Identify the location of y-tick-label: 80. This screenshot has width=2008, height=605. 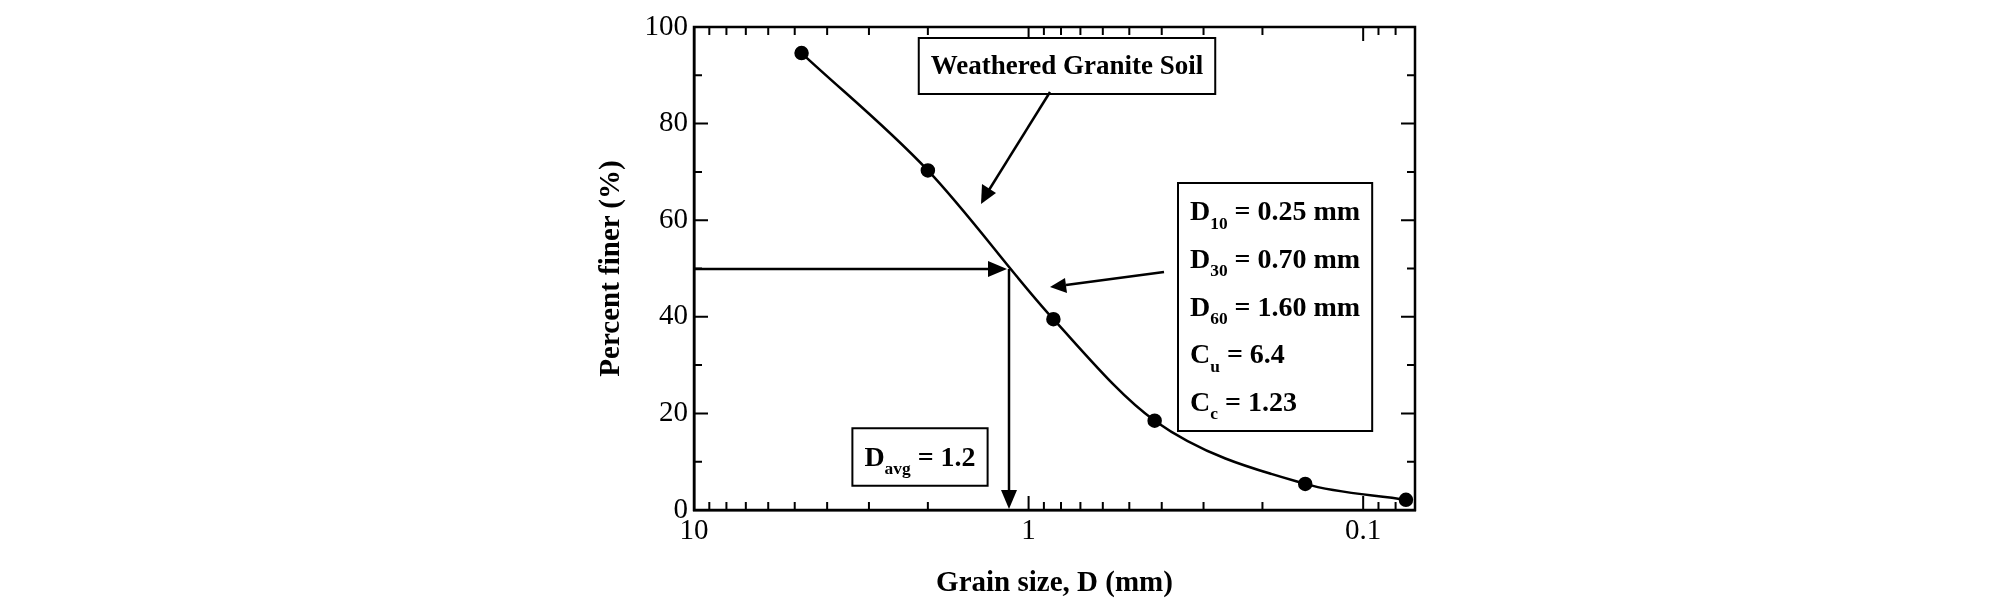
(673, 121).